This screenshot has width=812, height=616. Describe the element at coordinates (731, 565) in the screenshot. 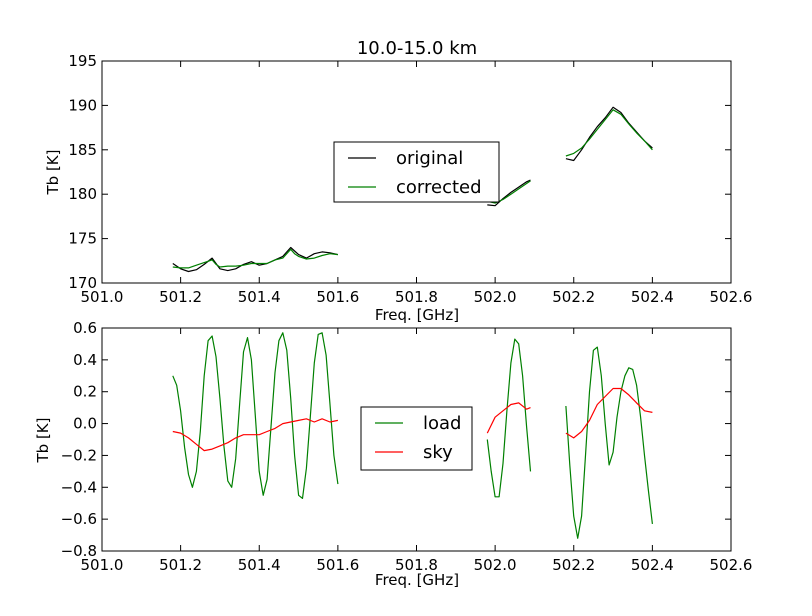

I see `bottom-xtick-label: 502.6` at that location.